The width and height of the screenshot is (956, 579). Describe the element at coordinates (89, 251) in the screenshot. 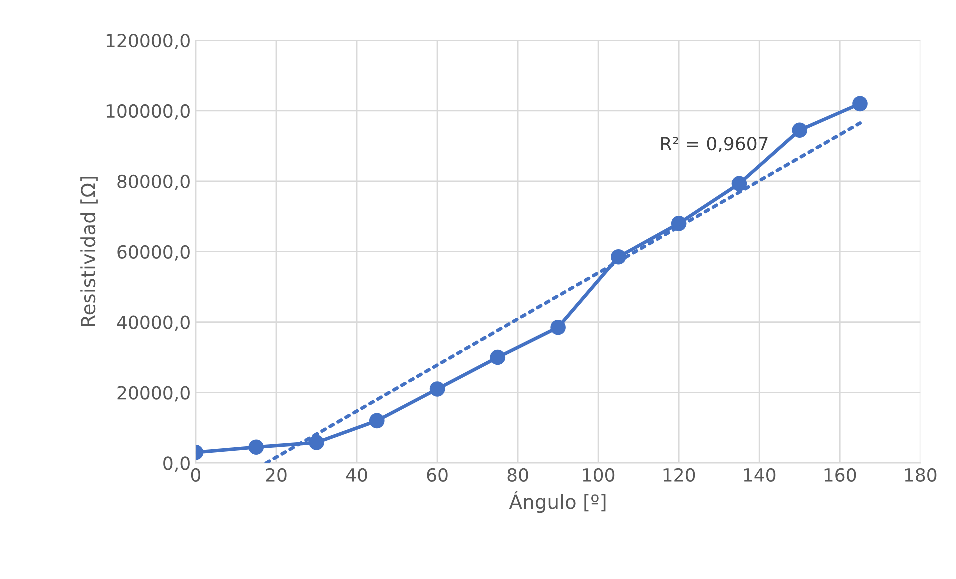

I see `y-axis-title: Resistividad [Ω]` at that location.